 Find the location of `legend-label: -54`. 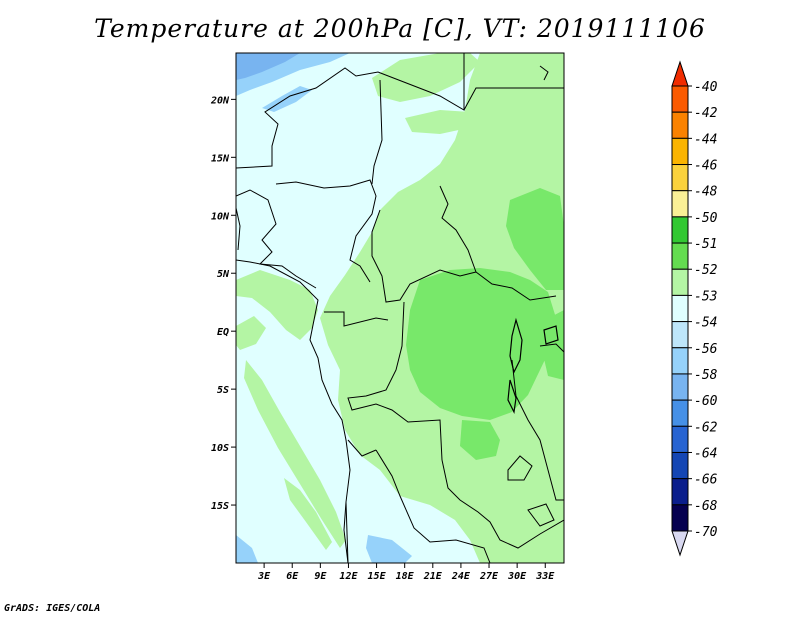

legend-label: -54 is located at coordinates (705, 323).